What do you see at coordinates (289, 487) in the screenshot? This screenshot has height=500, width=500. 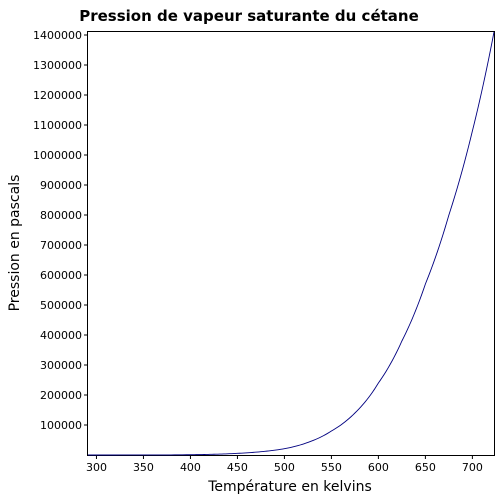 I see `x-axis-label: Température en kelvins` at bounding box center [289, 487].